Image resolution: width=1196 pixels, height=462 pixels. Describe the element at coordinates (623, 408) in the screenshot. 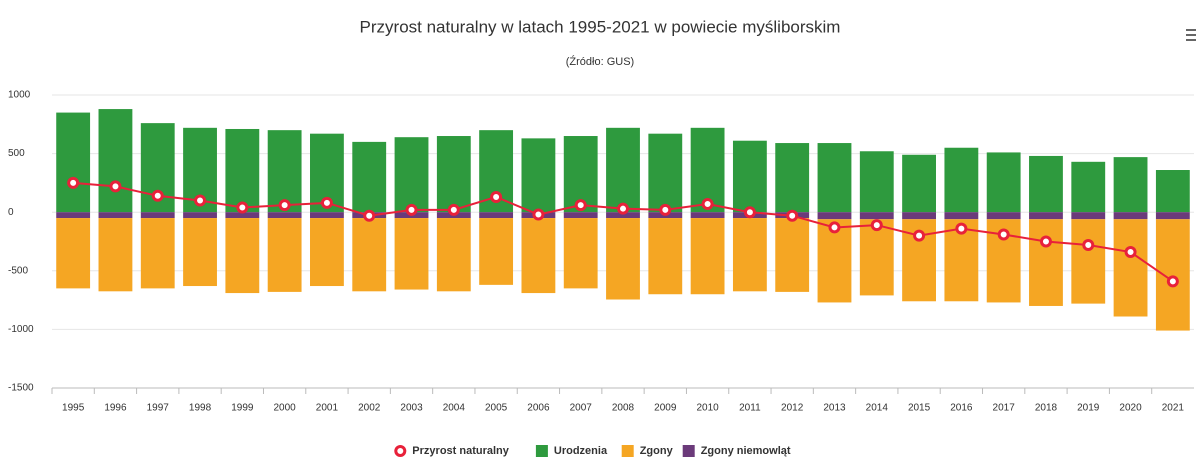

I see `x-tick-label: 2008` at that location.